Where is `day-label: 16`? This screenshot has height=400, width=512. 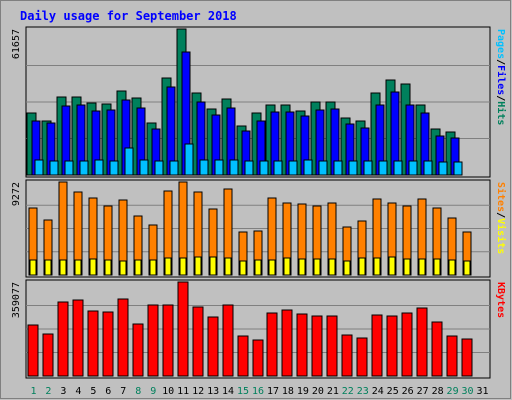
day-label: 16 is located at coordinates (258, 391).